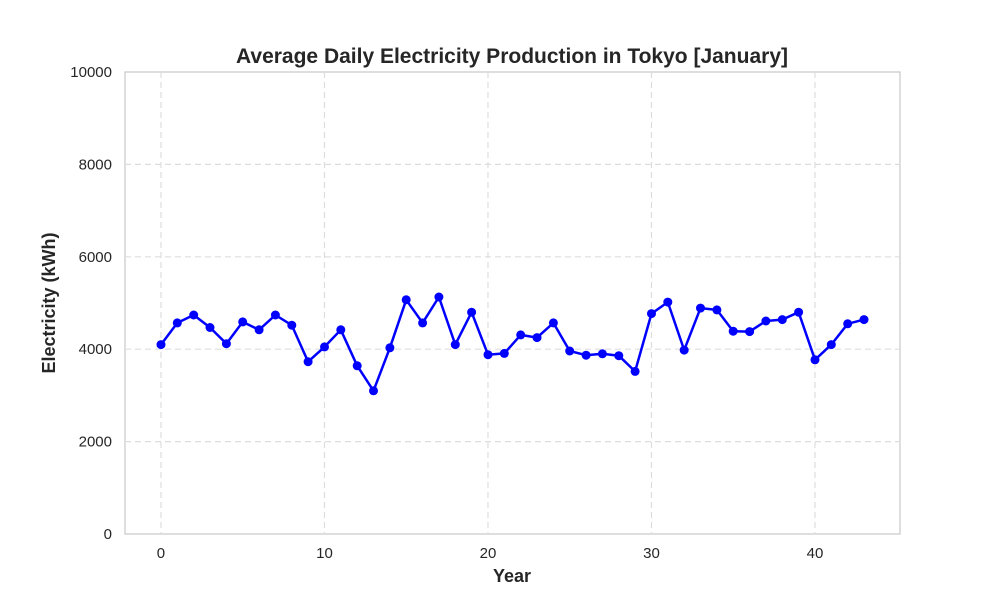 The height and width of the screenshot is (605, 1000). What do you see at coordinates (512, 576) in the screenshot?
I see `x-axis-label: Year` at bounding box center [512, 576].